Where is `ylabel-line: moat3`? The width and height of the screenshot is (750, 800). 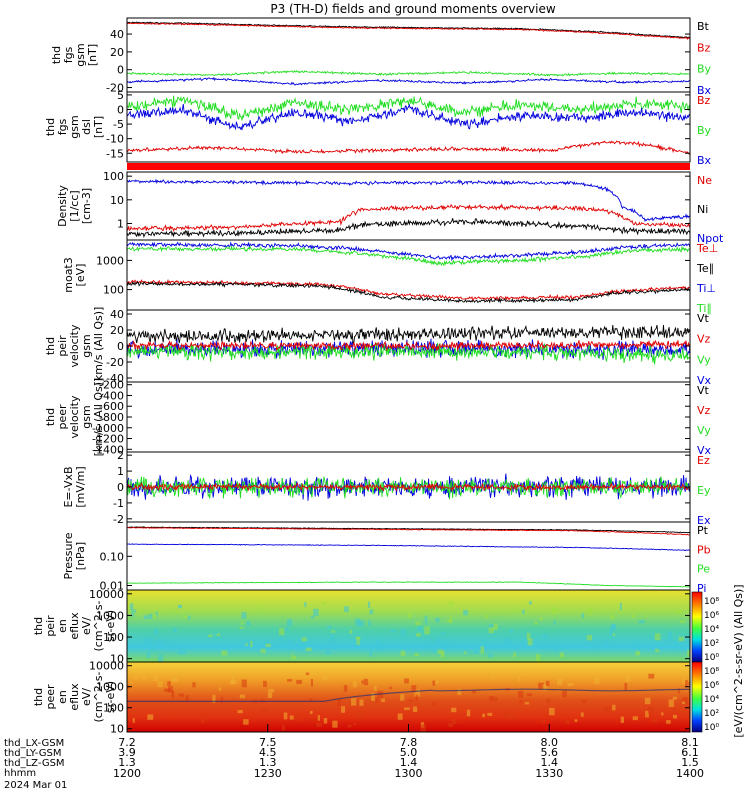
ylabel-line: moat3 is located at coordinates (68, 275).